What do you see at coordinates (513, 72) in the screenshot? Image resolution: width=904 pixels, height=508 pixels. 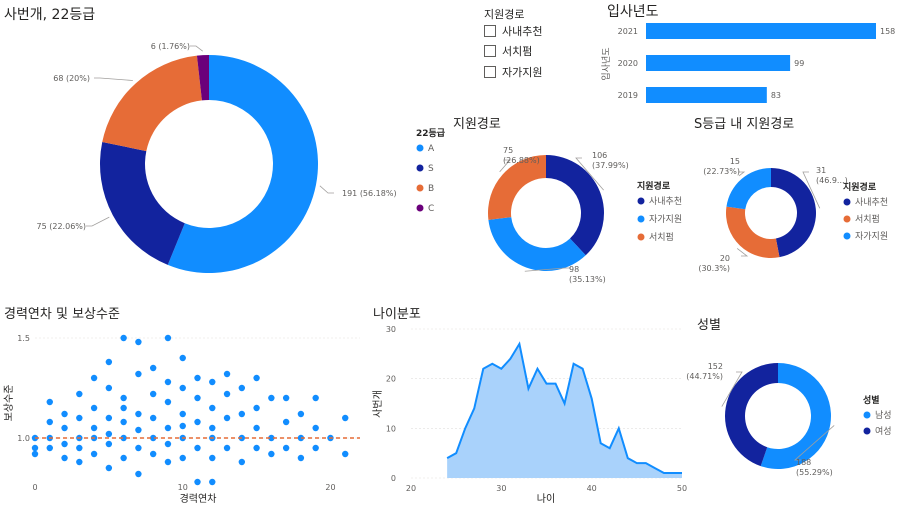 I see `slicer-item-self-apply: 자가지원` at bounding box center [513, 72].